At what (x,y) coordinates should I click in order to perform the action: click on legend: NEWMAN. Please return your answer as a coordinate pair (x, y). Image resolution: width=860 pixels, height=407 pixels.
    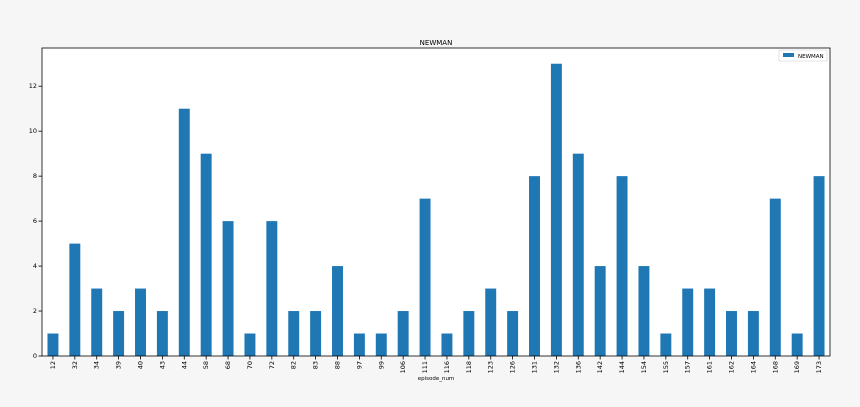
    Looking at the image, I should click on (803, 55).